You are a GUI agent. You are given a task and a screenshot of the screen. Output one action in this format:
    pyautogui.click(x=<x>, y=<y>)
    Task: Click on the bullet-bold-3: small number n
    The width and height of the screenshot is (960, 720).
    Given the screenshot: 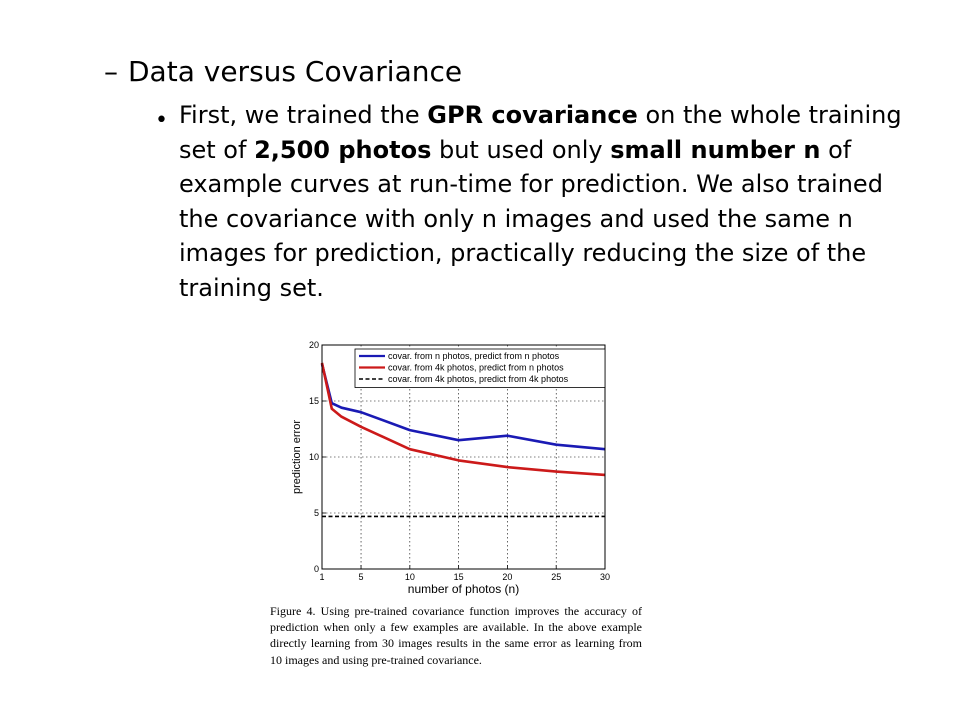 What is the action you would take?
    pyautogui.click(x=715, y=149)
    